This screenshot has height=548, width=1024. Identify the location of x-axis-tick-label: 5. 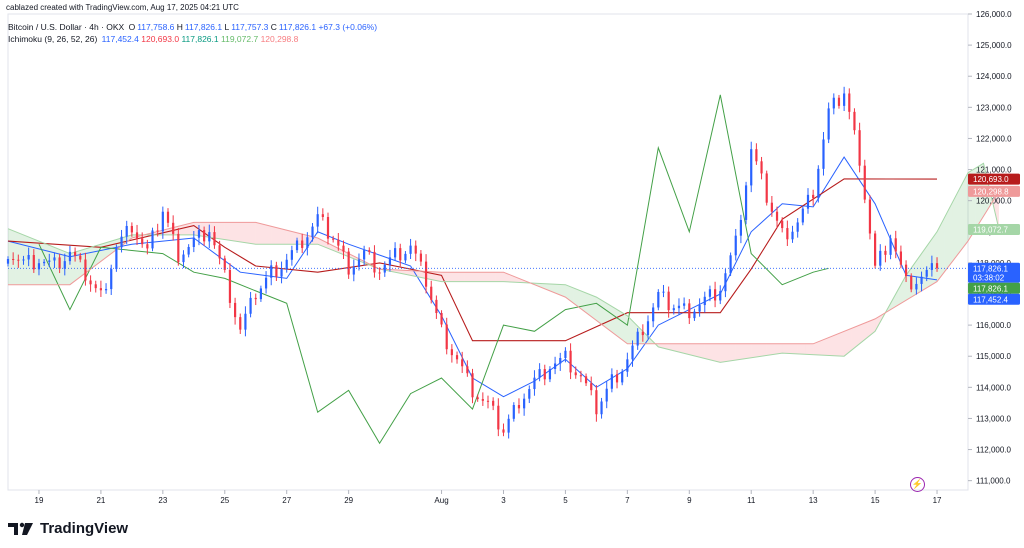
(565, 500).